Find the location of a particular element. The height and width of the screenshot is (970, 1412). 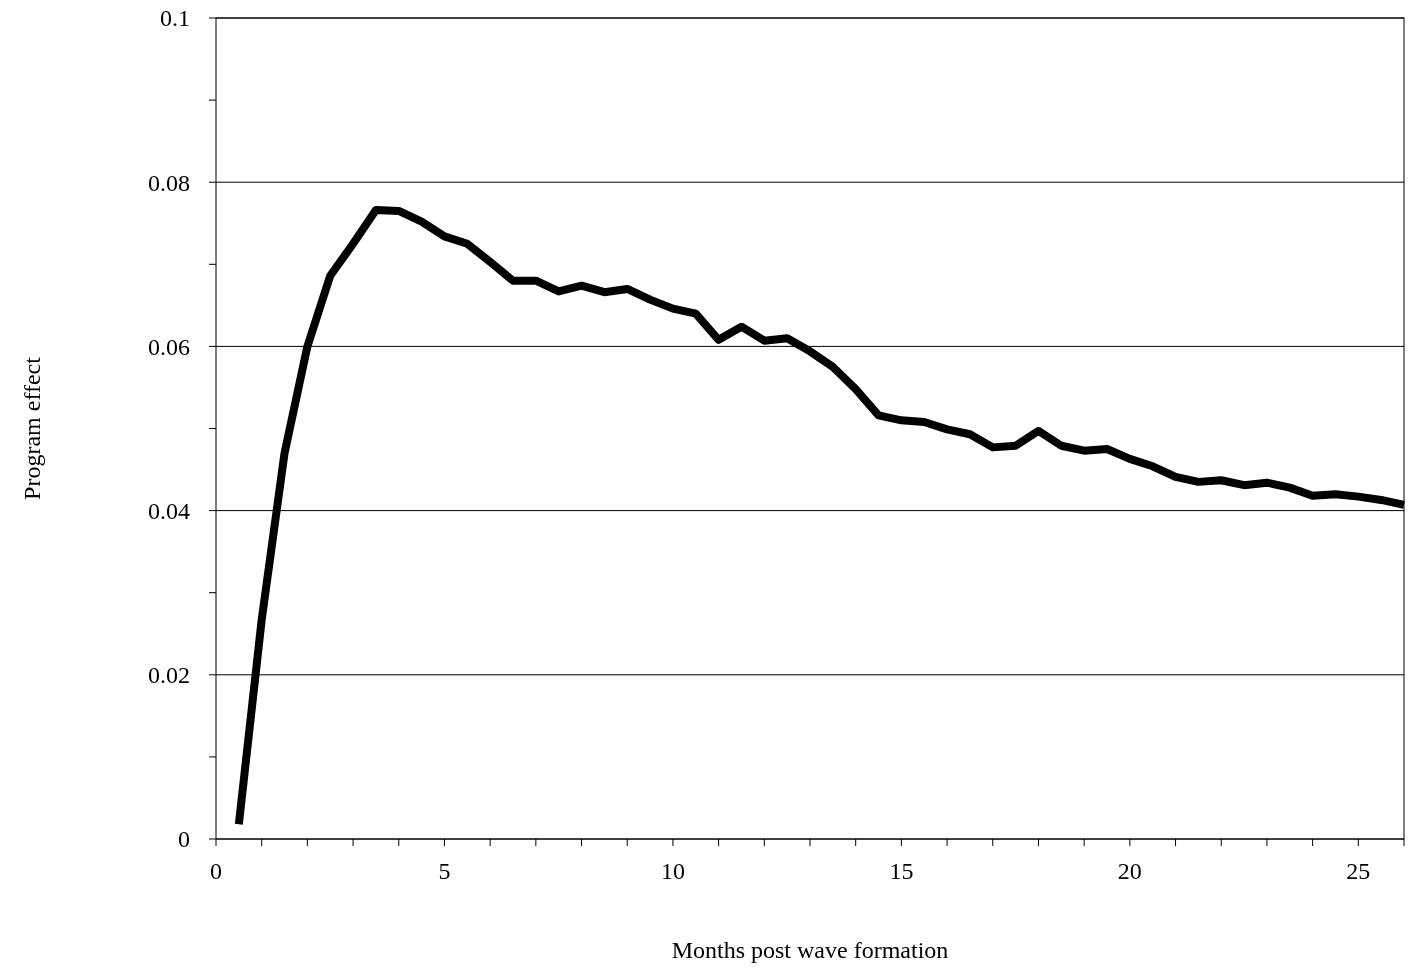

x-tick-label: 20 is located at coordinates (1129, 871).